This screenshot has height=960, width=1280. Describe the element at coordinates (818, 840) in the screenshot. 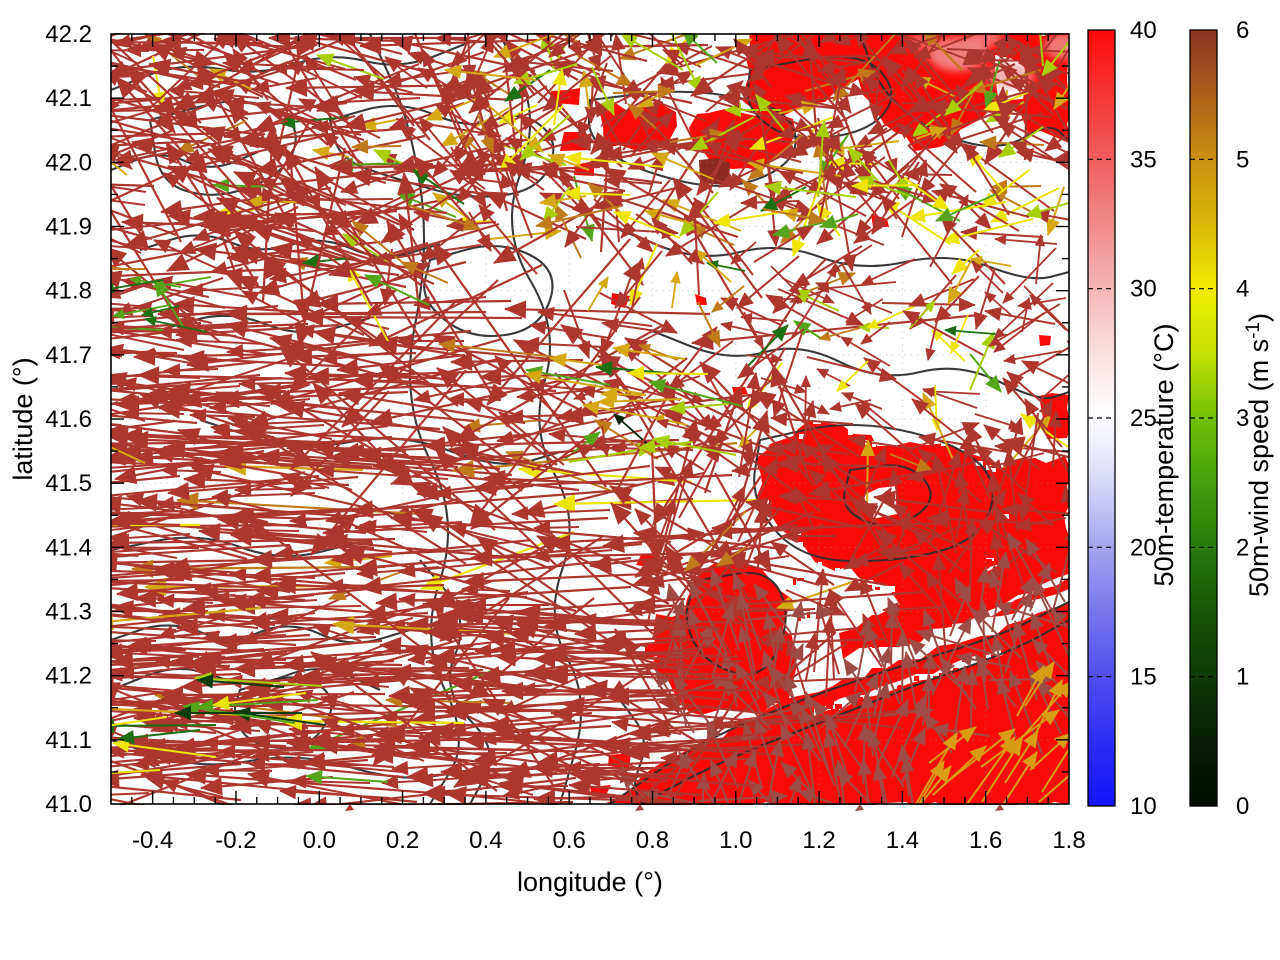

I see `svg-text: 1.2` at that location.